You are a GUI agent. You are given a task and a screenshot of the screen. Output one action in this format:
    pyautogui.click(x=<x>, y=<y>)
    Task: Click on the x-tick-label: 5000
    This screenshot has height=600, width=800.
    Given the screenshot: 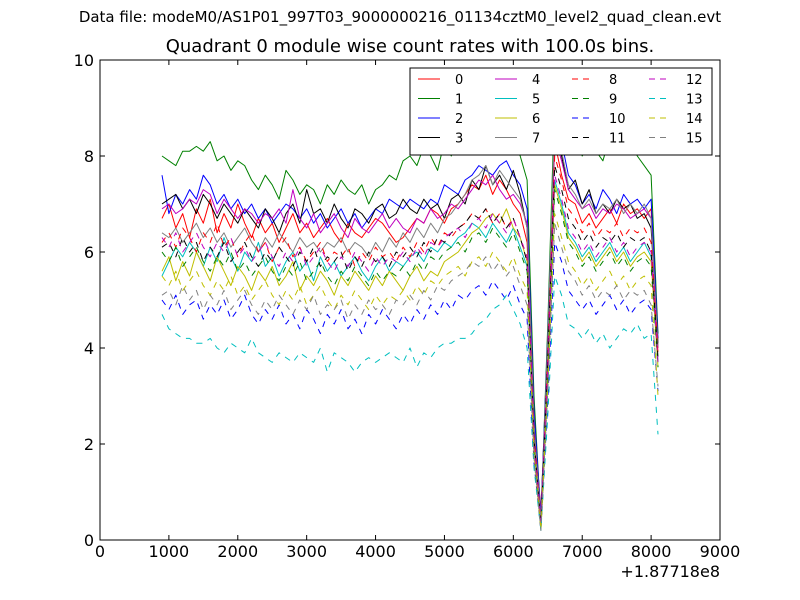 What is the action you would take?
    pyautogui.click(x=444, y=551)
    